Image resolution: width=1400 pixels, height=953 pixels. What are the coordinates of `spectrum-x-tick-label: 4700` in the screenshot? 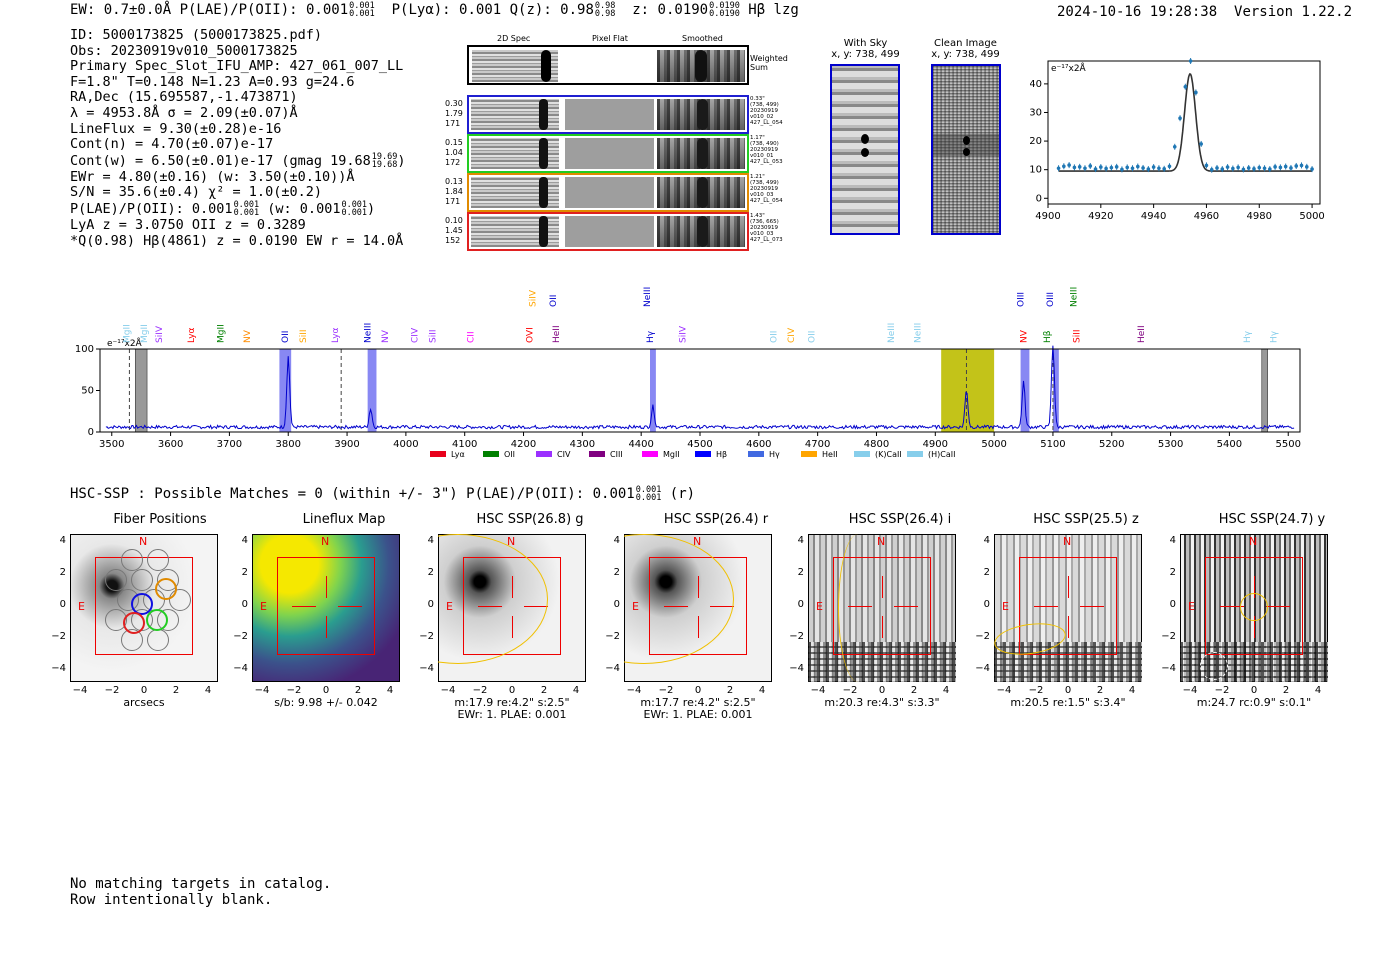 It's located at (817, 444).